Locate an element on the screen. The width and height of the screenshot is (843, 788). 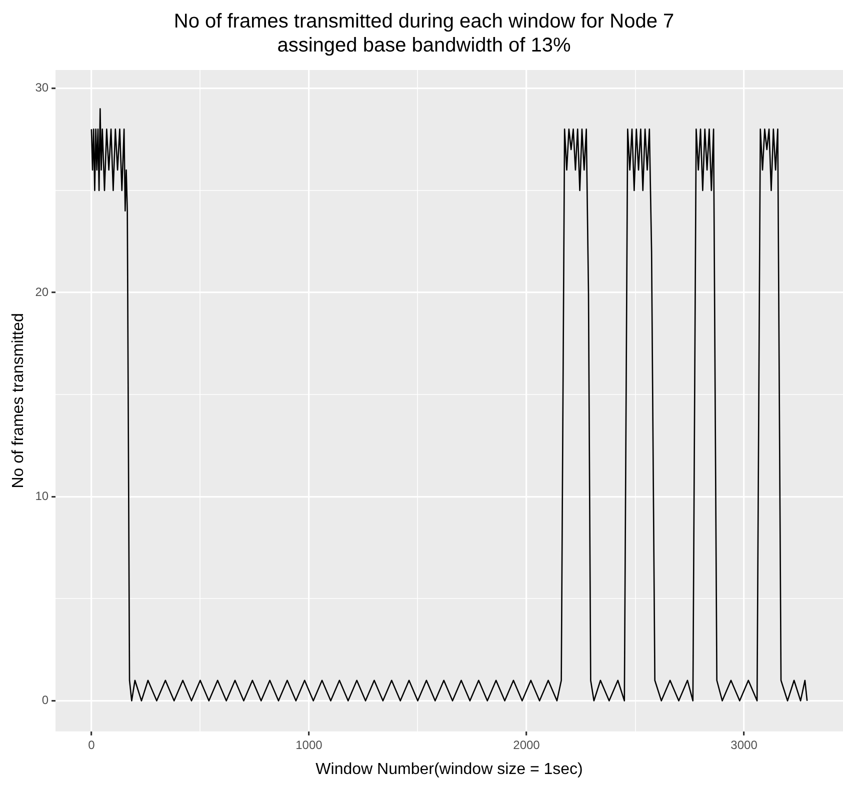
x-tick-label: 1000 is located at coordinates (309, 745).